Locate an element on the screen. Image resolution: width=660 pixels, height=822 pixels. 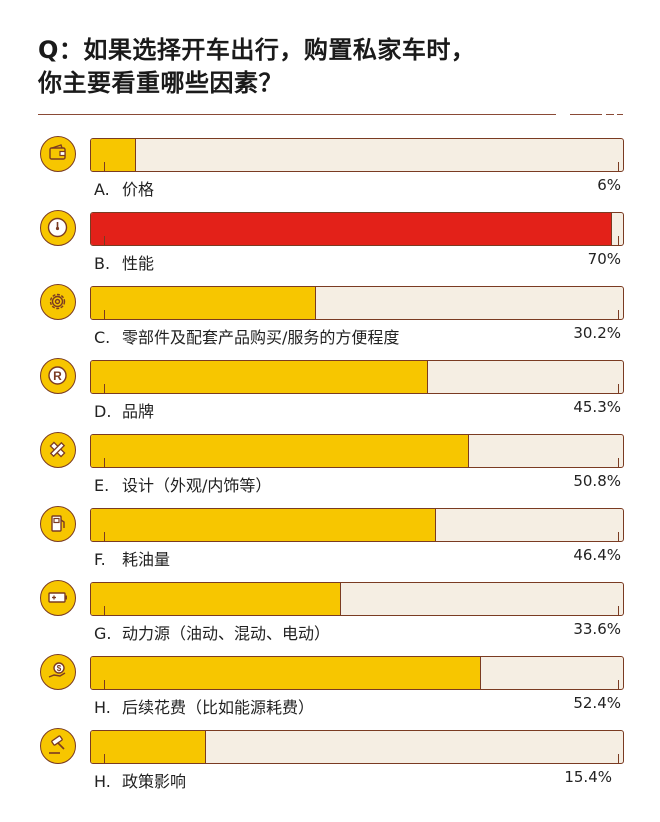
category-letter: F. is located at coordinates (100, 559).